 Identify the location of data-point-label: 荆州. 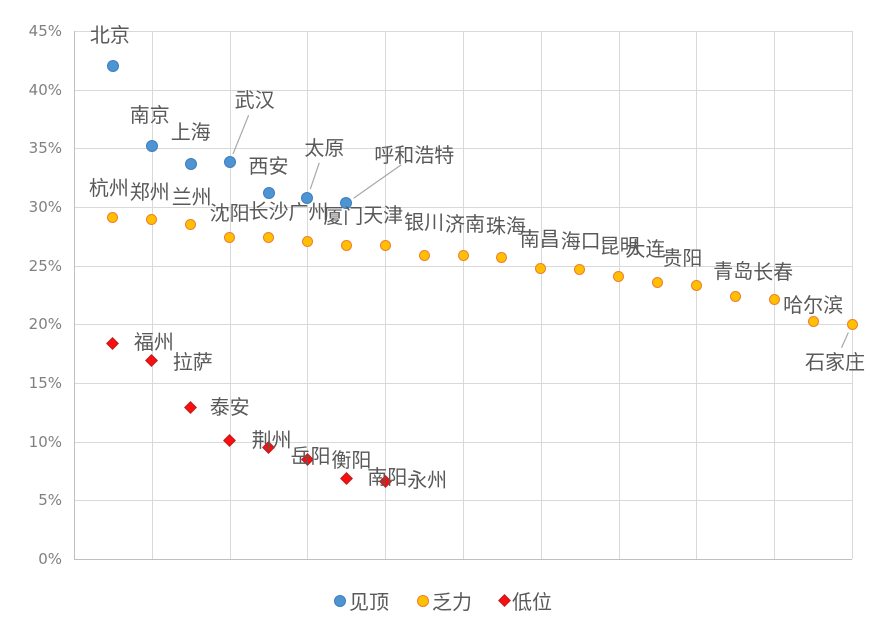
(271, 440).